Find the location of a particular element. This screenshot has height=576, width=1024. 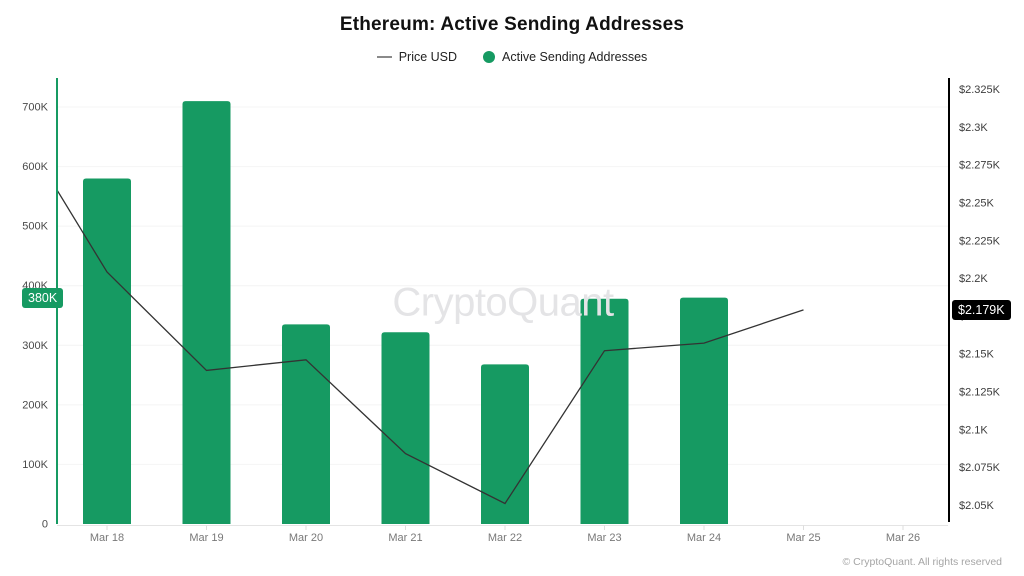

right-axis-label-2200: $2.2K is located at coordinates (973, 279).